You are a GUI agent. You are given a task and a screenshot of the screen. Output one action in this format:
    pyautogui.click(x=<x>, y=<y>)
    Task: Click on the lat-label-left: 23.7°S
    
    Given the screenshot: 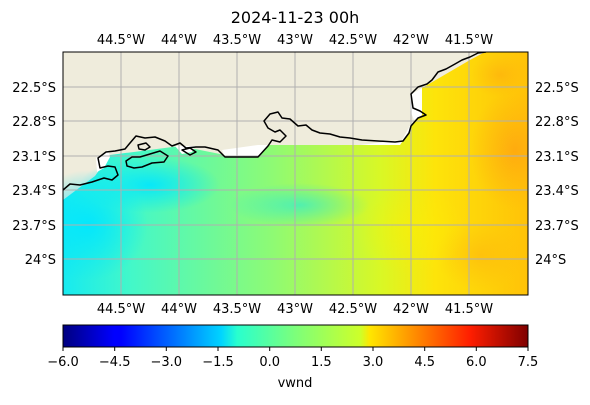 What is the action you would take?
    pyautogui.click(x=34, y=226)
    